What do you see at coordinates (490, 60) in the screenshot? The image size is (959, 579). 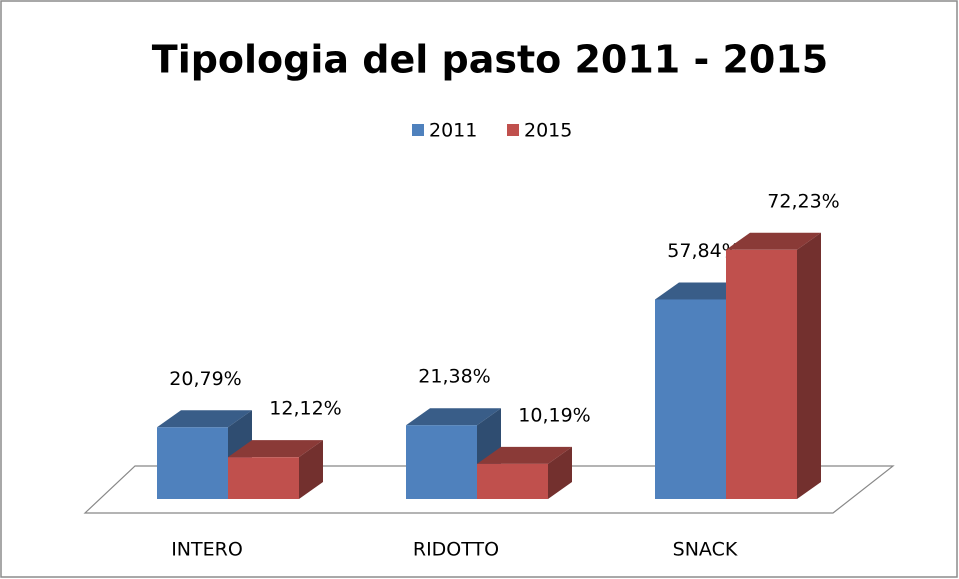 I see `chart-title: Tipologia del pasto 2011 - 2015` at bounding box center [490, 60].